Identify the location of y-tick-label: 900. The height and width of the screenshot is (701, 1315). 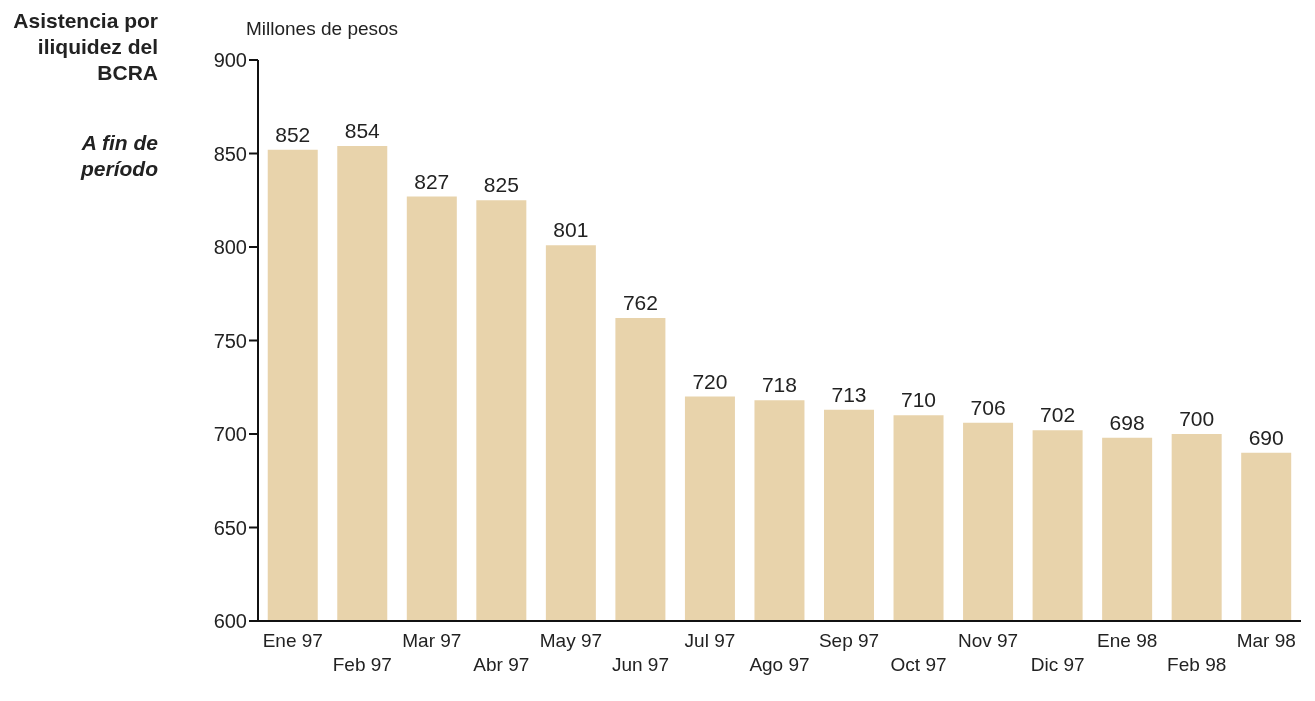
(230, 60).